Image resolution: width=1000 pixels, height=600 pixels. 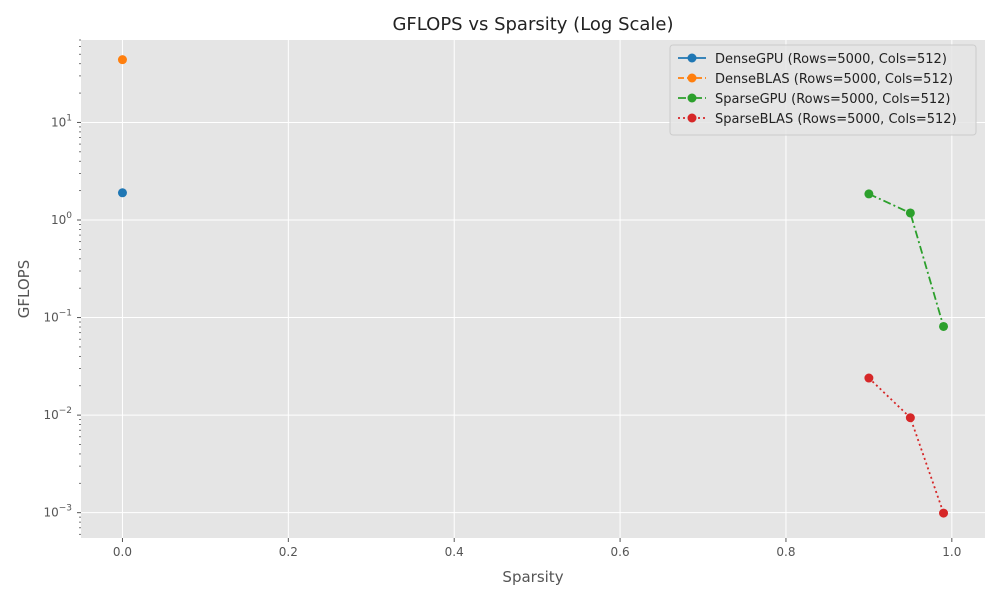 I want to click on legend-label: SparseGPU (Rows=5000, Cols=512), so click(x=832, y=99).